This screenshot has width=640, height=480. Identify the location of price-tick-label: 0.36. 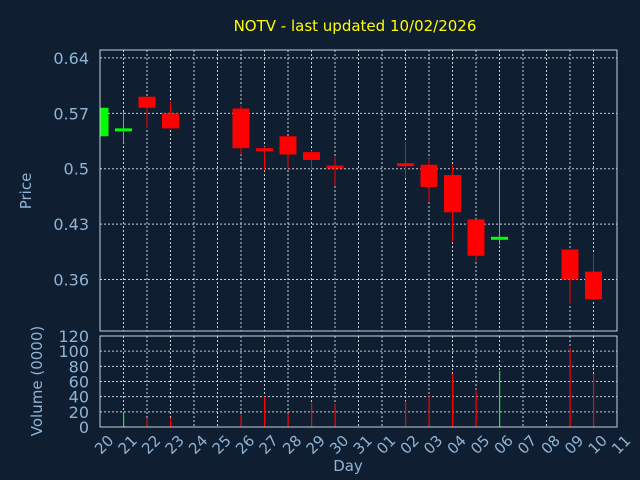
(71, 280).